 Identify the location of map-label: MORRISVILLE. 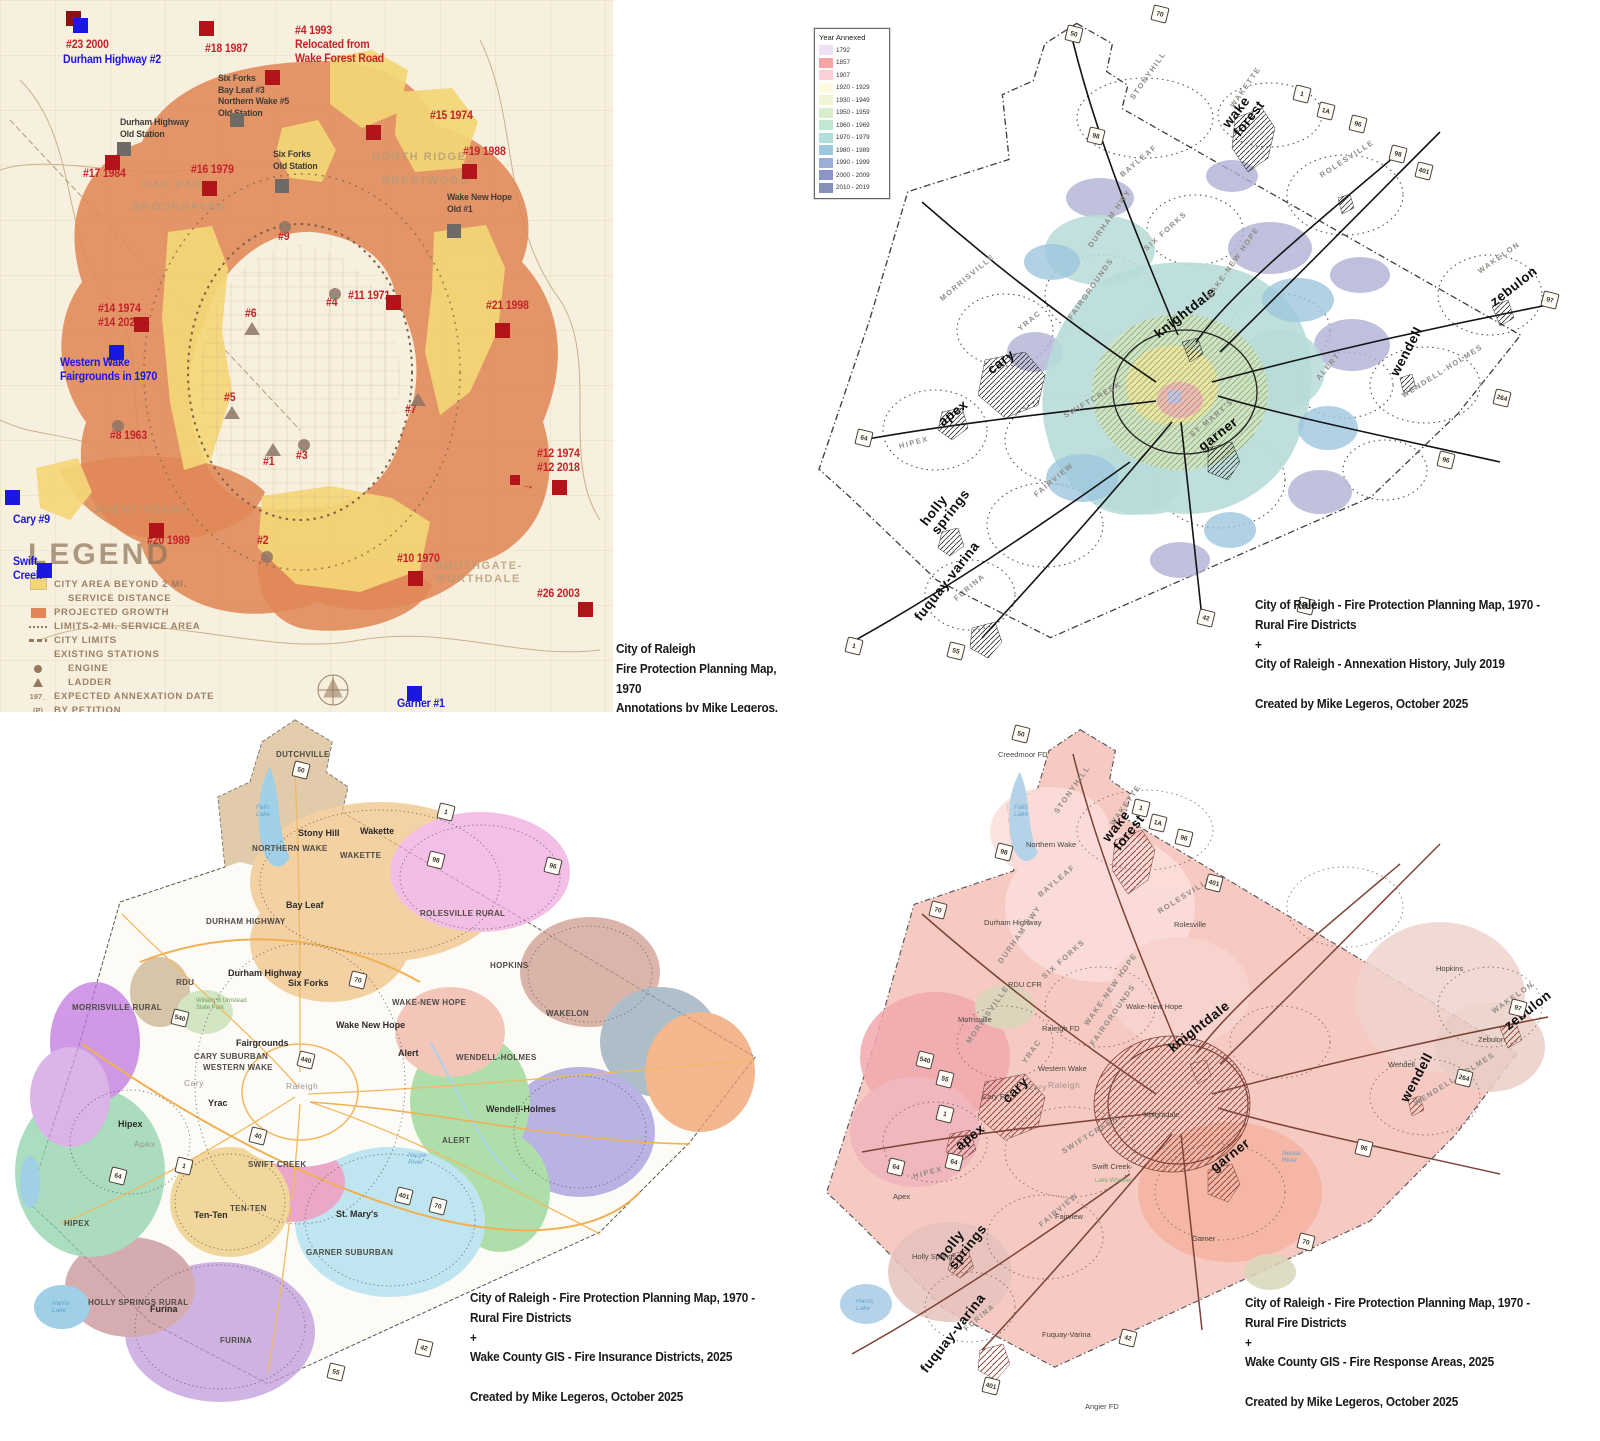
(967, 277).